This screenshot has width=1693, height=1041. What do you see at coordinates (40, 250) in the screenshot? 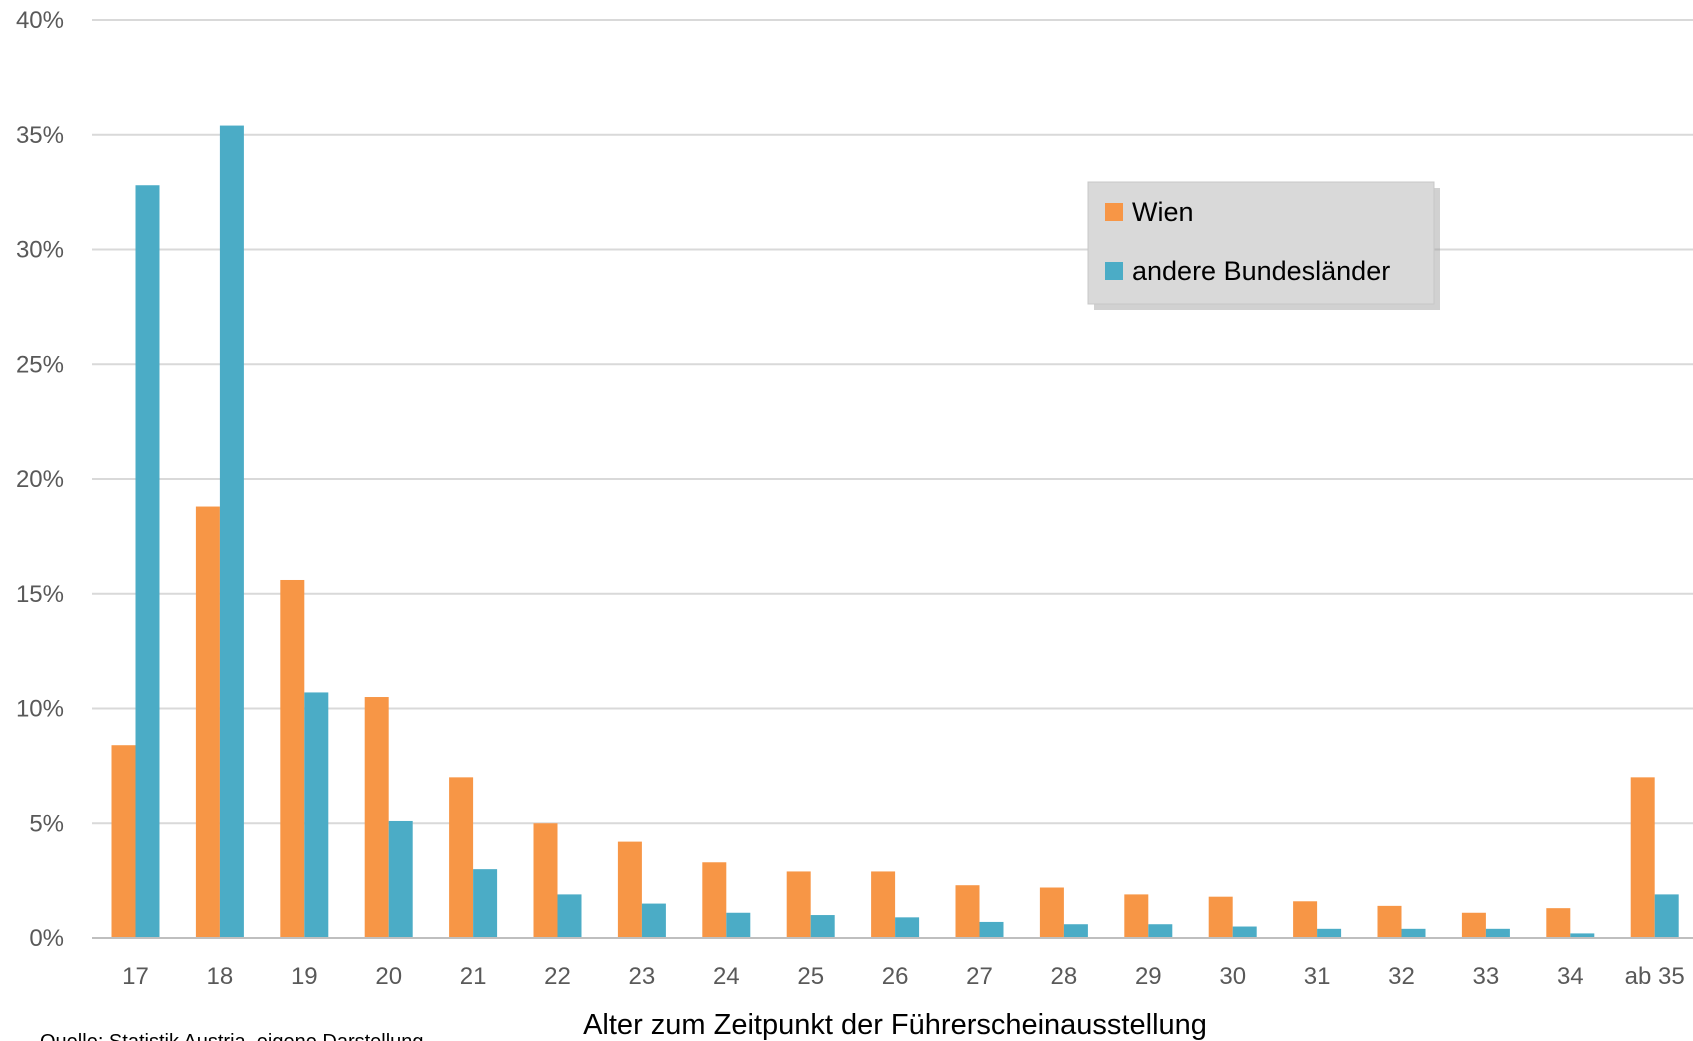
I see `y-tick-label: 30%` at bounding box center [40, 250].